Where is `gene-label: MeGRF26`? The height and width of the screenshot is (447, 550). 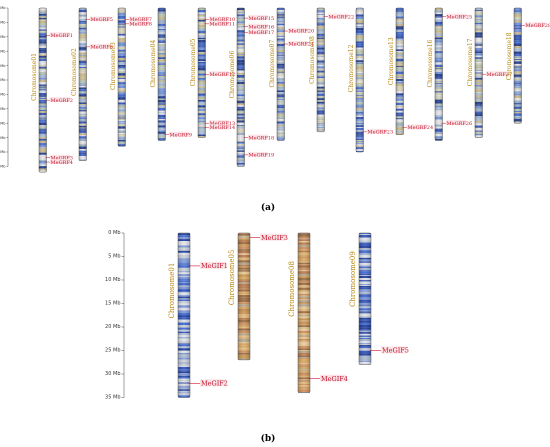 gene-label: MeGRF26 is located at coordinates (460, 124).